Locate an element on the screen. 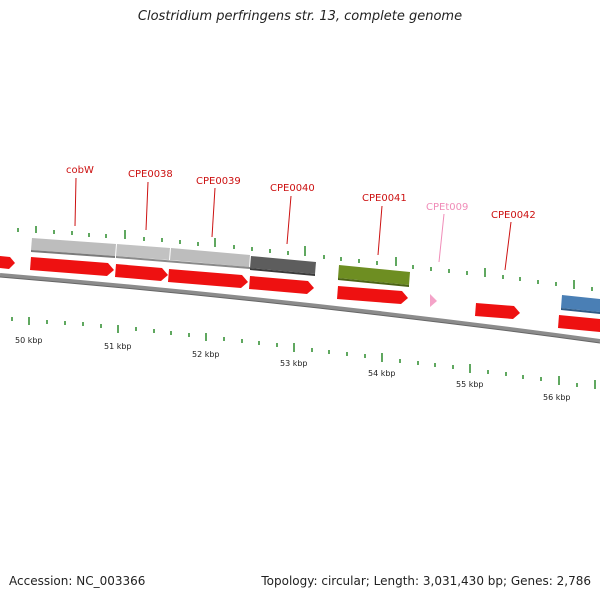  accession-text: Accession: NC_003366 is located at coordinates (77, 581).